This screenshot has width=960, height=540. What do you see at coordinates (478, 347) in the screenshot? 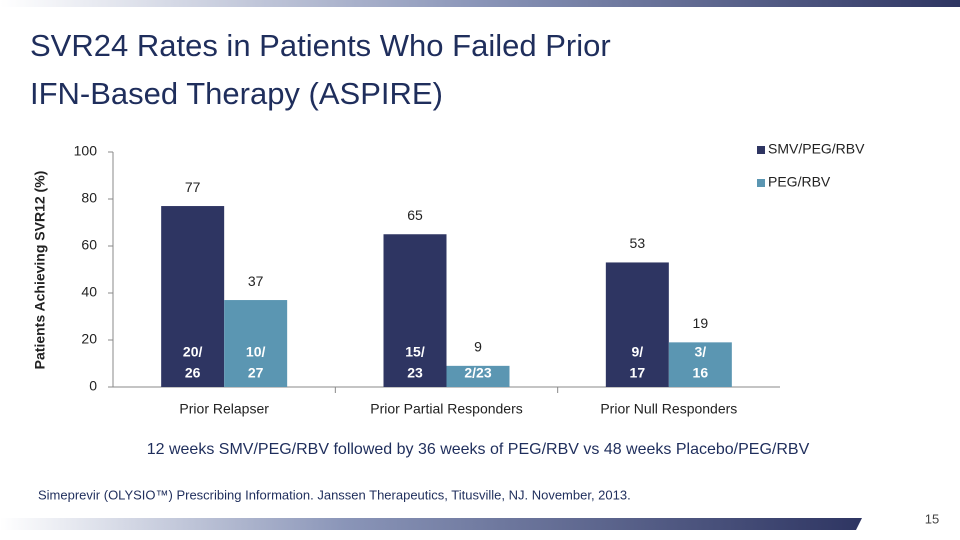
I see `value-label: 9` at bounding box center [478, 347].